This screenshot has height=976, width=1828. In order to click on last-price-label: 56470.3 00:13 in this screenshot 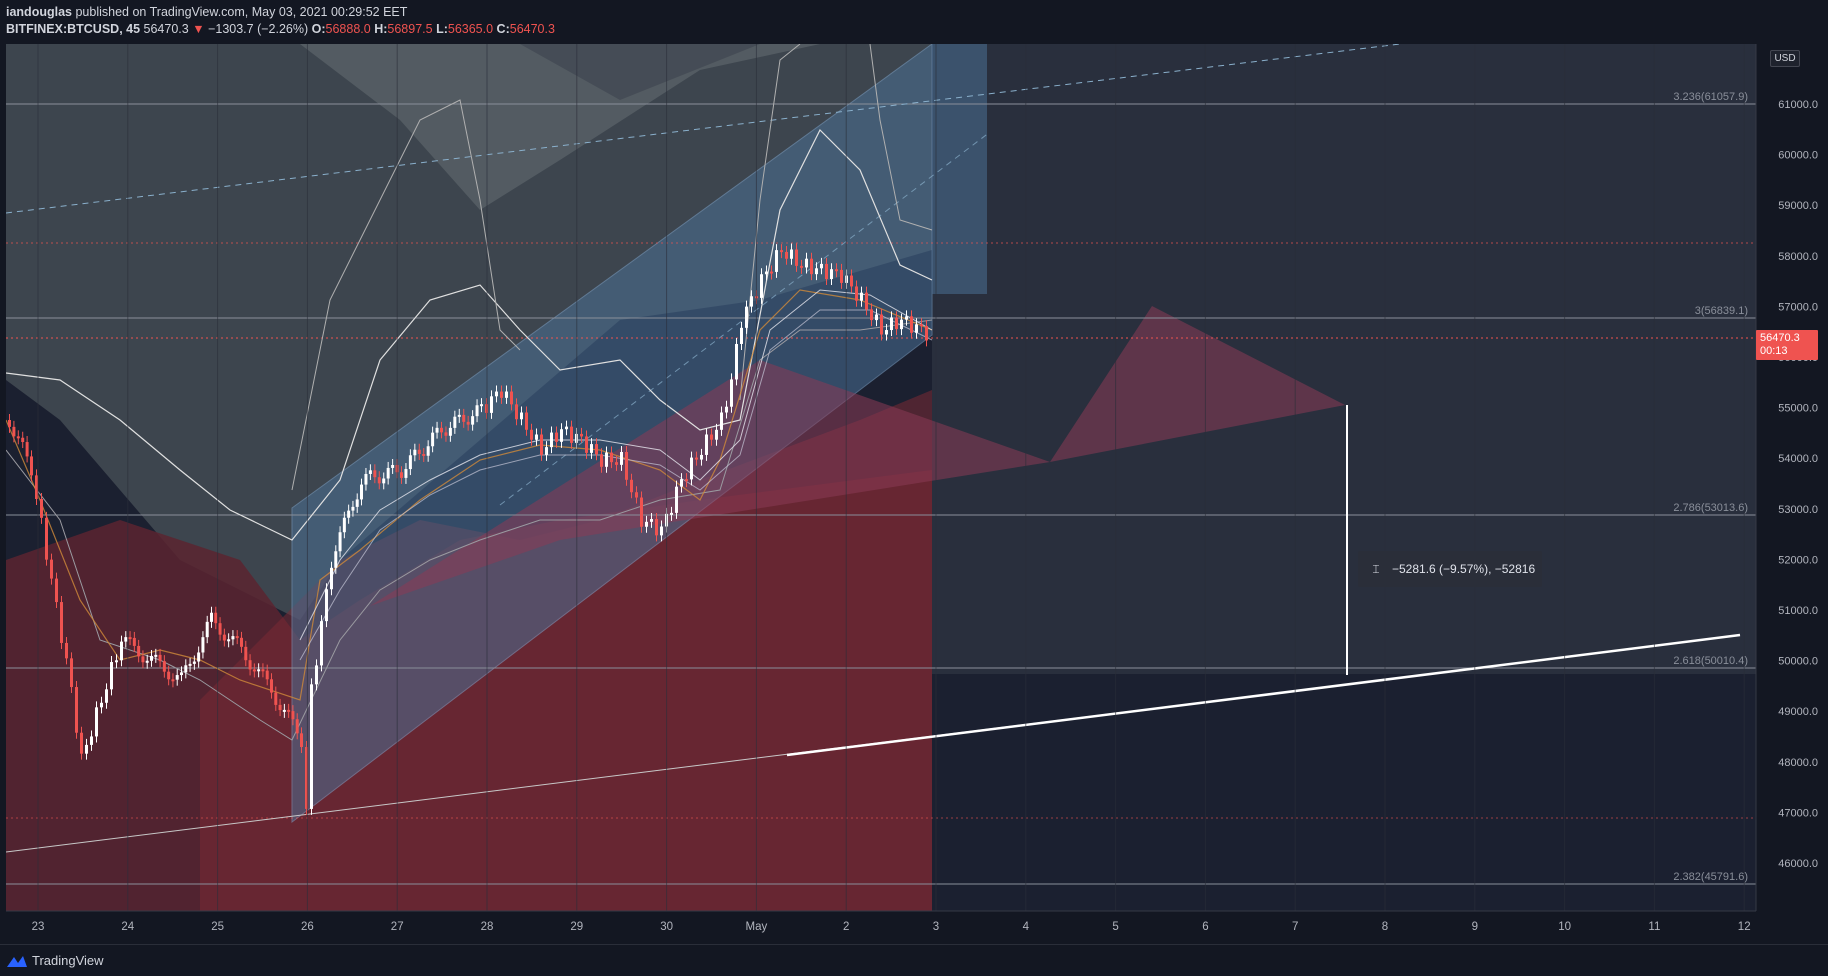, I will do `click(1787, 345)`.